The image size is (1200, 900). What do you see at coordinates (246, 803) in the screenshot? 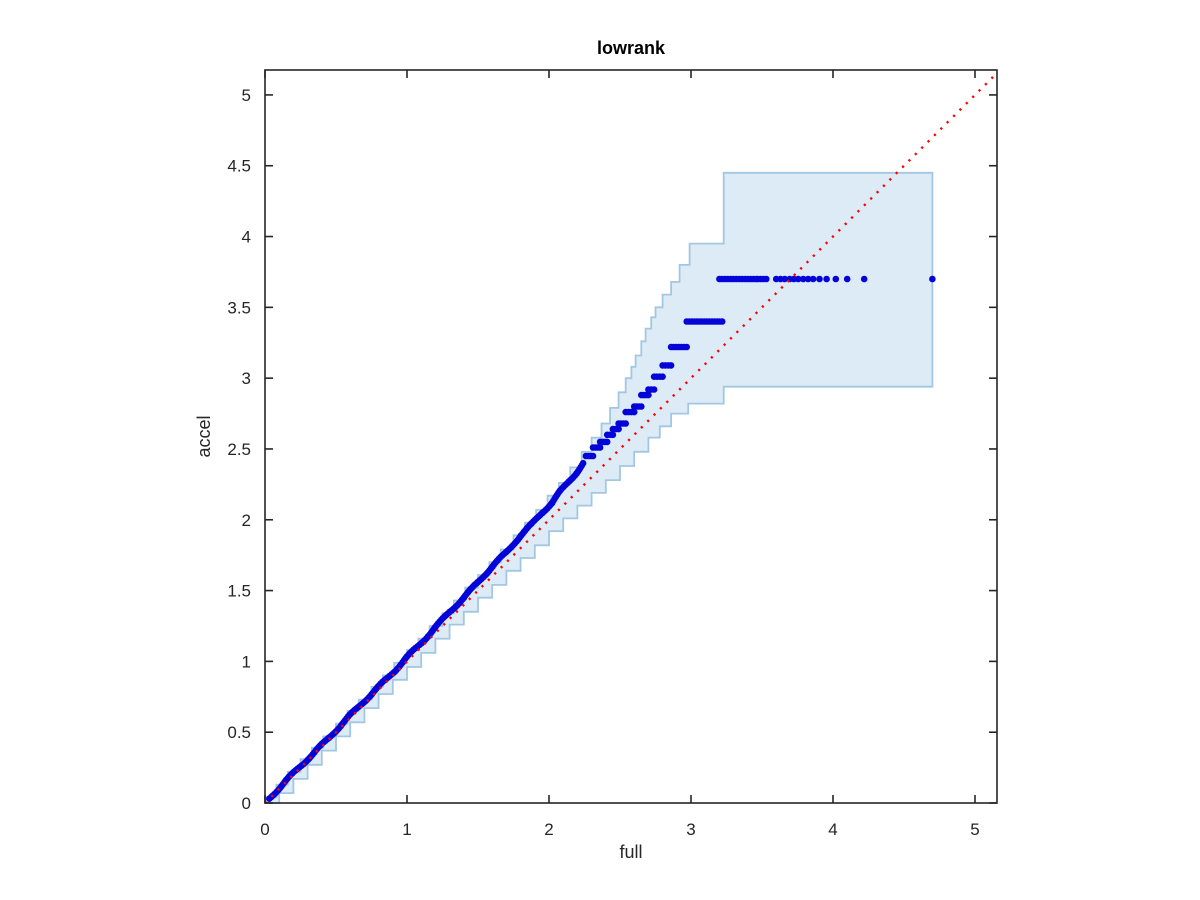
I see `y-tick-label: 0` at bounding box center [246, 803].